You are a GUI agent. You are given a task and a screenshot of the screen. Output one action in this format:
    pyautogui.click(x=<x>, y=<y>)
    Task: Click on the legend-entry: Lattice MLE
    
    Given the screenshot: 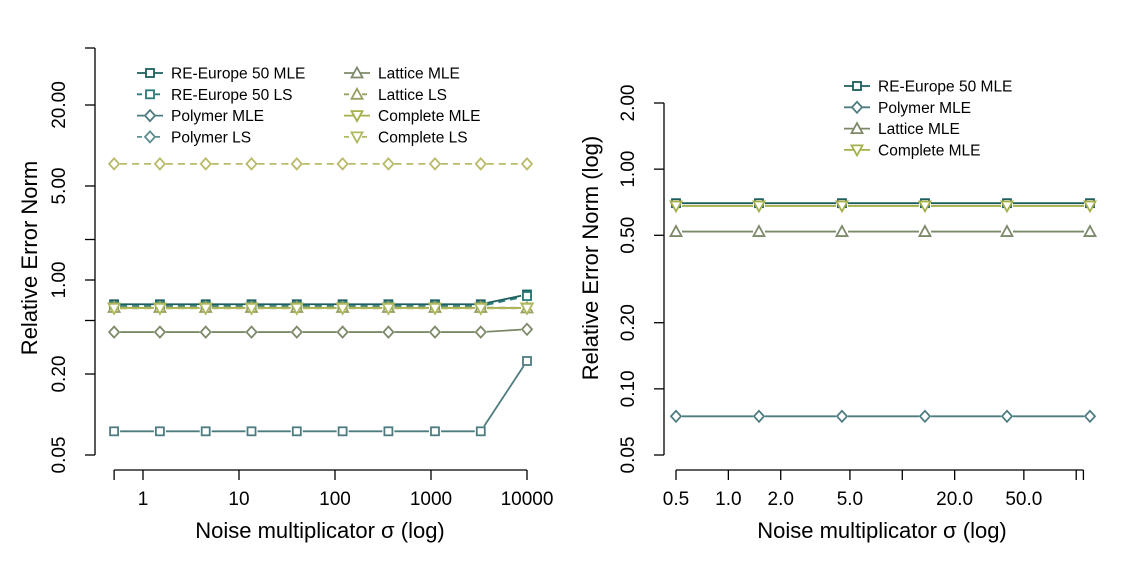 What is the action you would take?
    pyautogui.click(x=402, y=74)
    